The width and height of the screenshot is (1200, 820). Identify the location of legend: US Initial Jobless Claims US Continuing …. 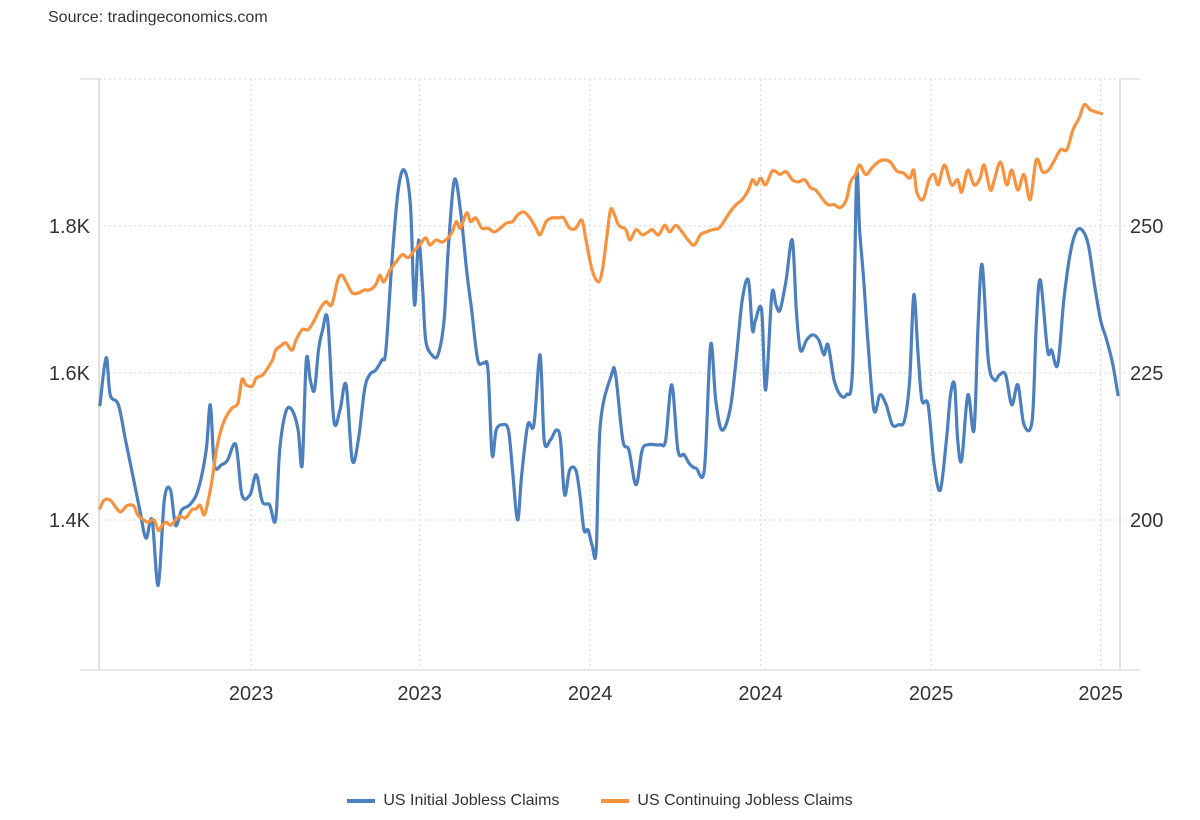
(600, 801).